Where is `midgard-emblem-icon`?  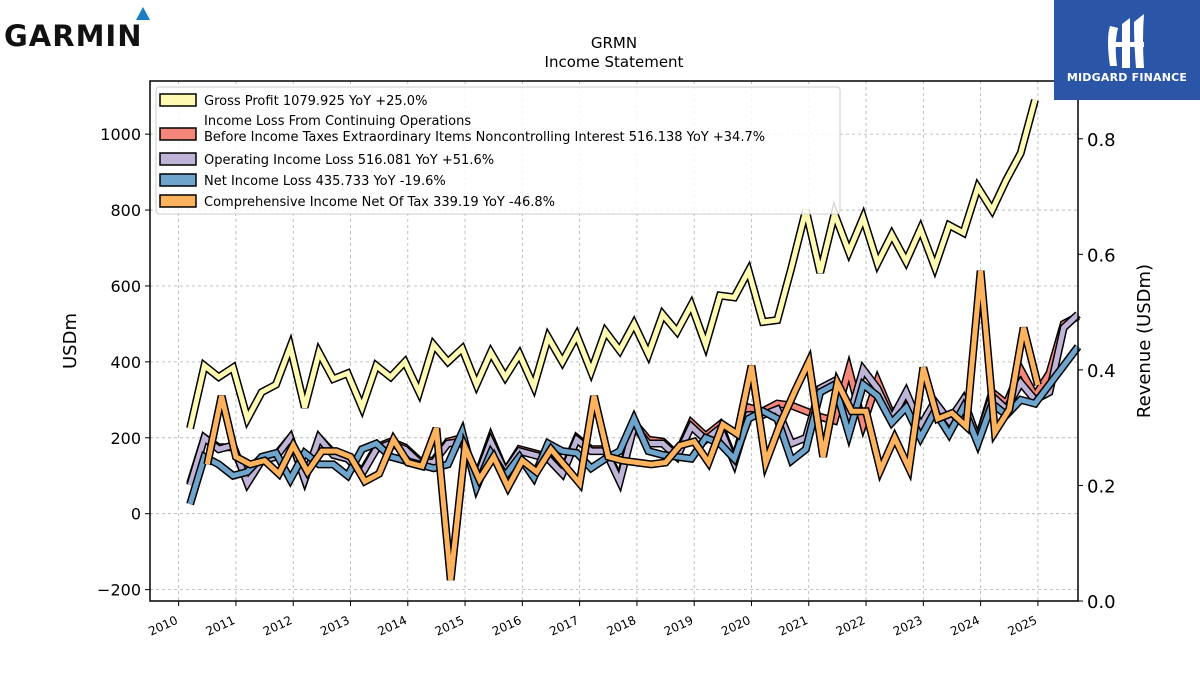
midgard-emblem-icon is located at coordinates (1126, 41).